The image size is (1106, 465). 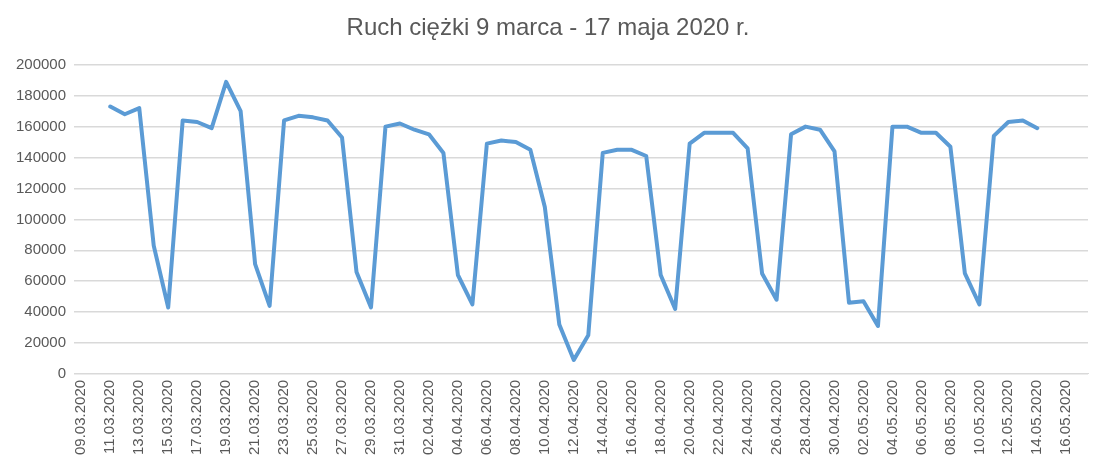 I want to click on y-tick-label: 180000, so click(x=41, y=94).